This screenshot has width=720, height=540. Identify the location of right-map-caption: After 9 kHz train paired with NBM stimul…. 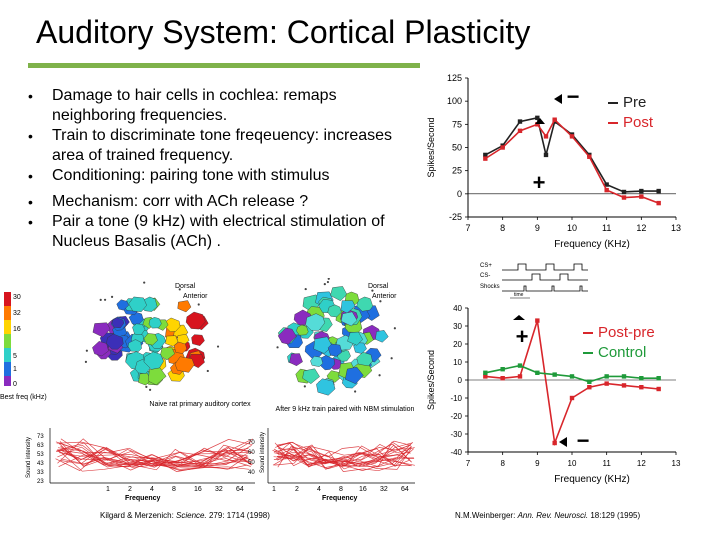
(345, 409).